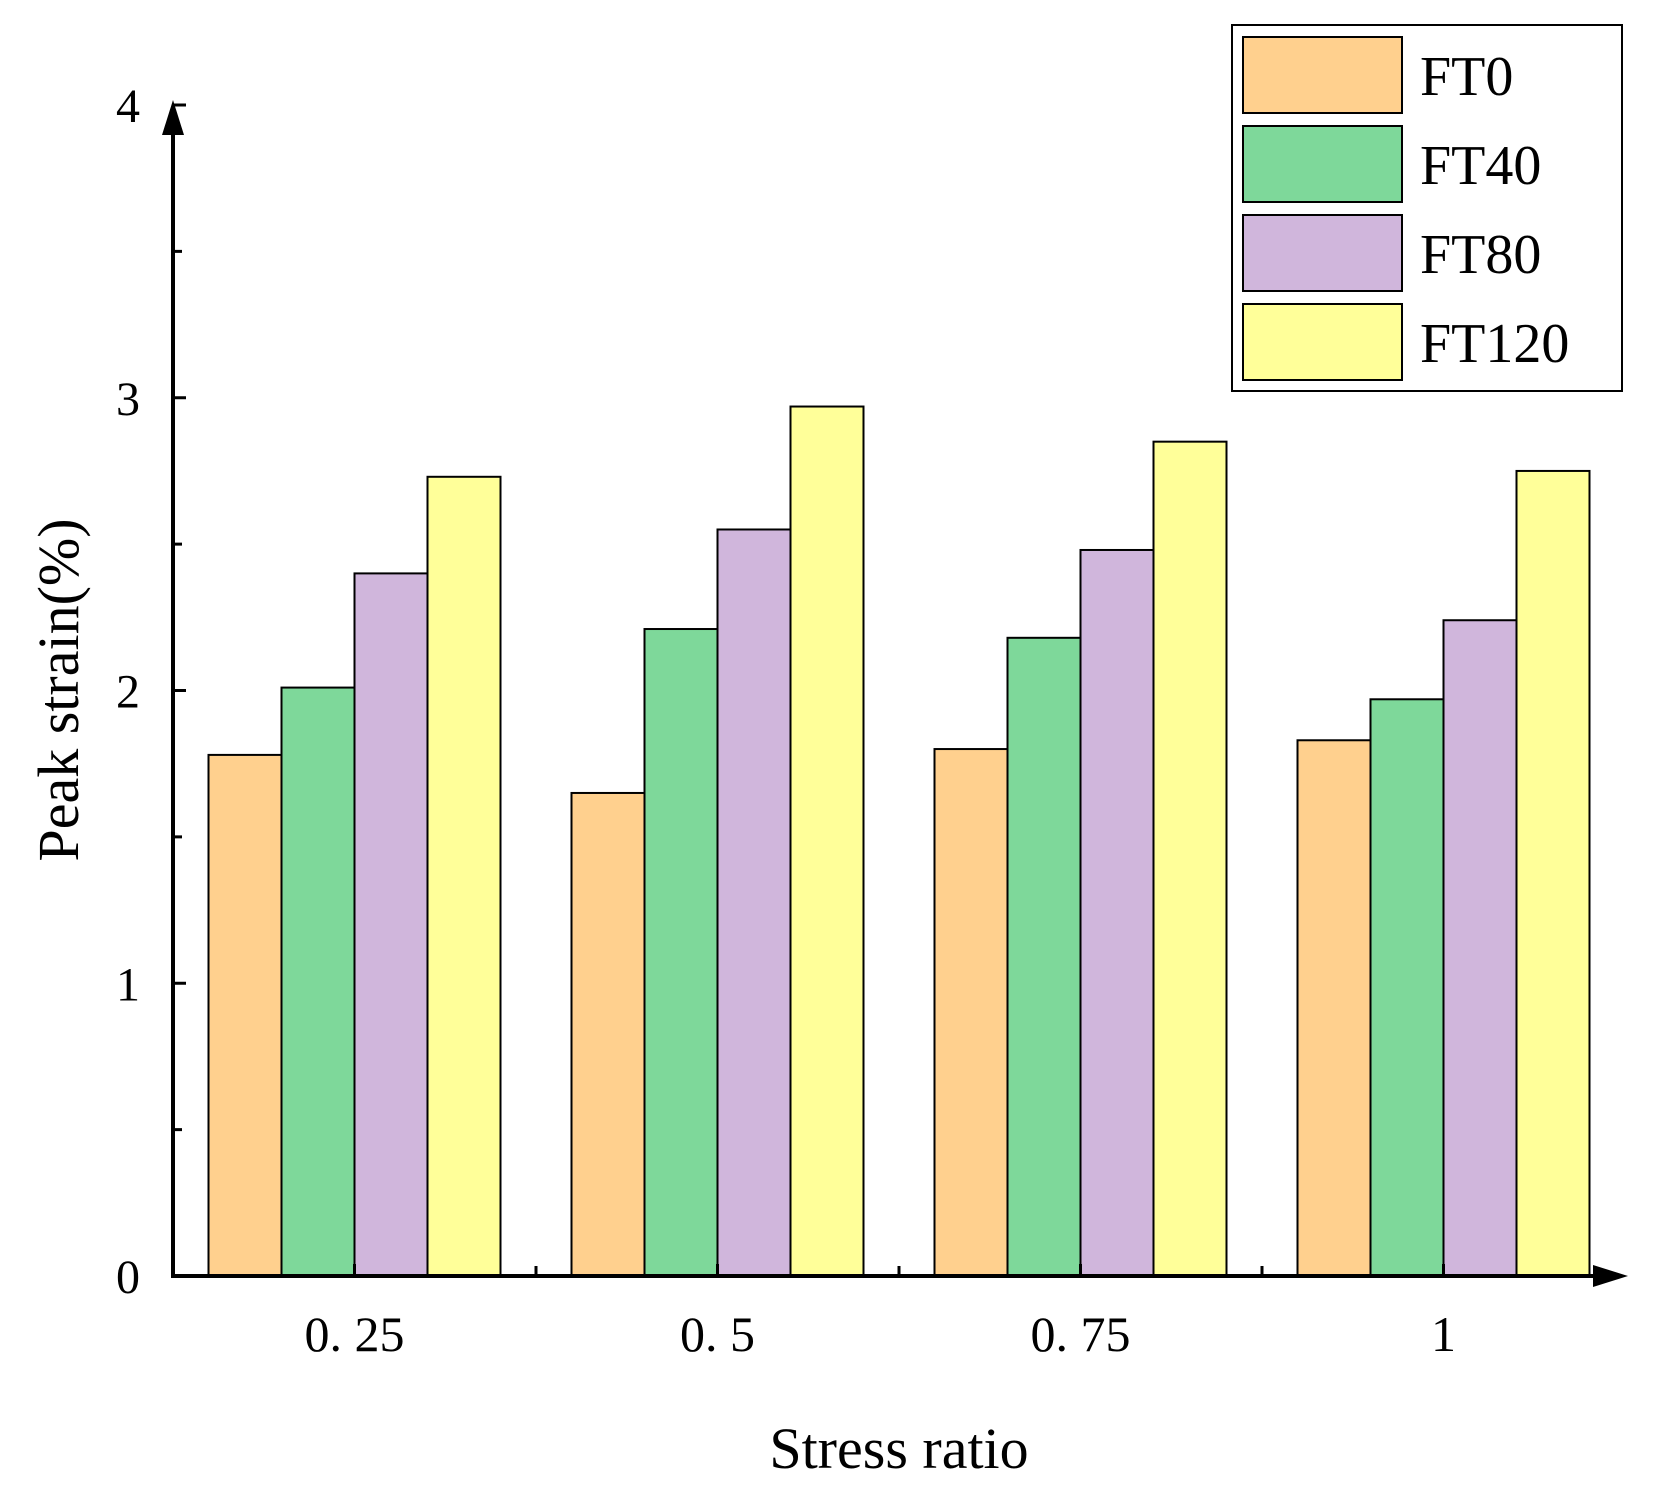 The width and height of the screenshot is (1656, 1501). I want to click on legend-swatch-ft80, so click(1322, 253).